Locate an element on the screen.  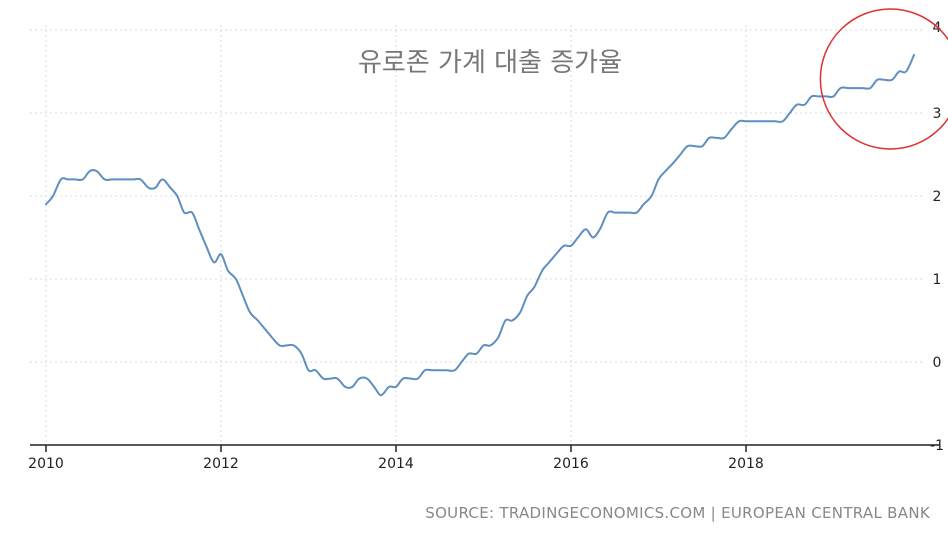
y-tick-label: 0 is located at coordinates (937, 363).